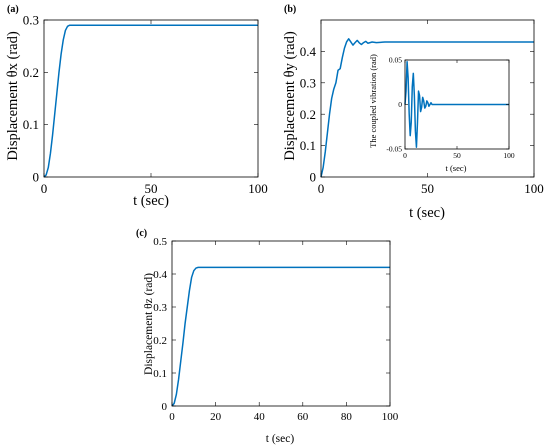 Image resolution: width=550 pixels, height=446 pixels. Describe the element at coordinates (534, 188) in the screenshot. I see `x-tick-label-b-2: 100` at that location.